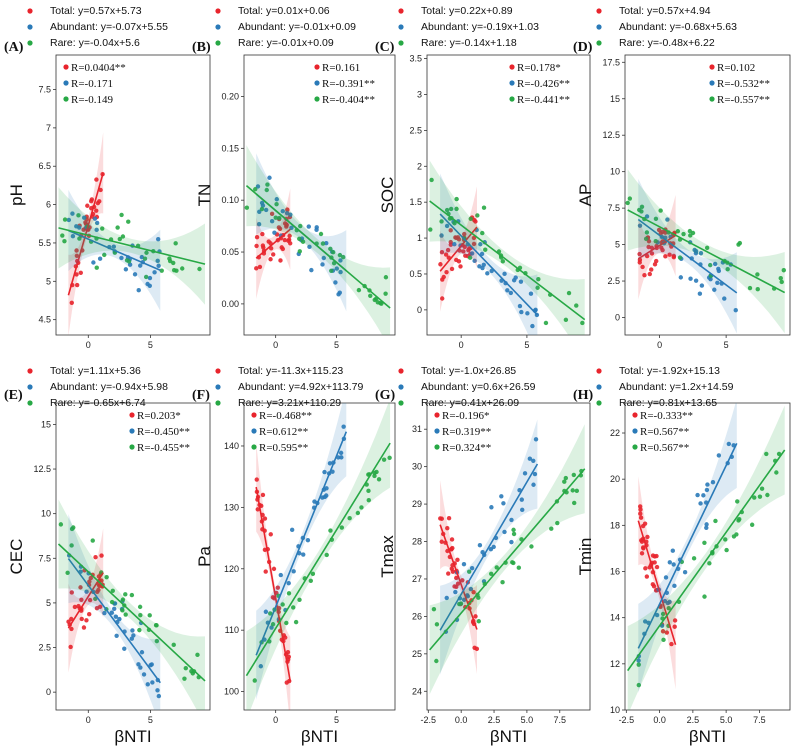  Describe the element at coordinates (712, 99) in the screenshot. I see `r-marker-rare` at that location.